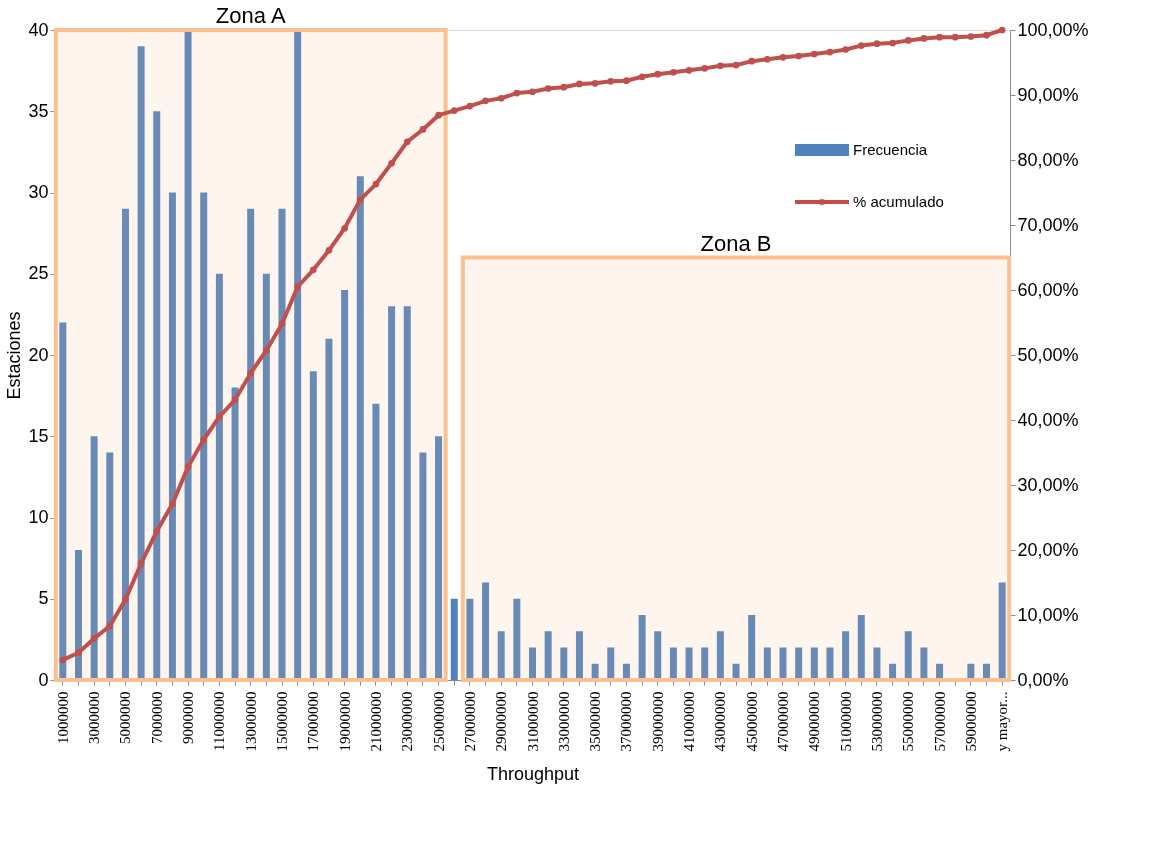 This screenshot has width=1163, height=862. Describe the element at coordinates (689, 721) in the screenshot. I see `x-tick-label: 41000000` at that location.